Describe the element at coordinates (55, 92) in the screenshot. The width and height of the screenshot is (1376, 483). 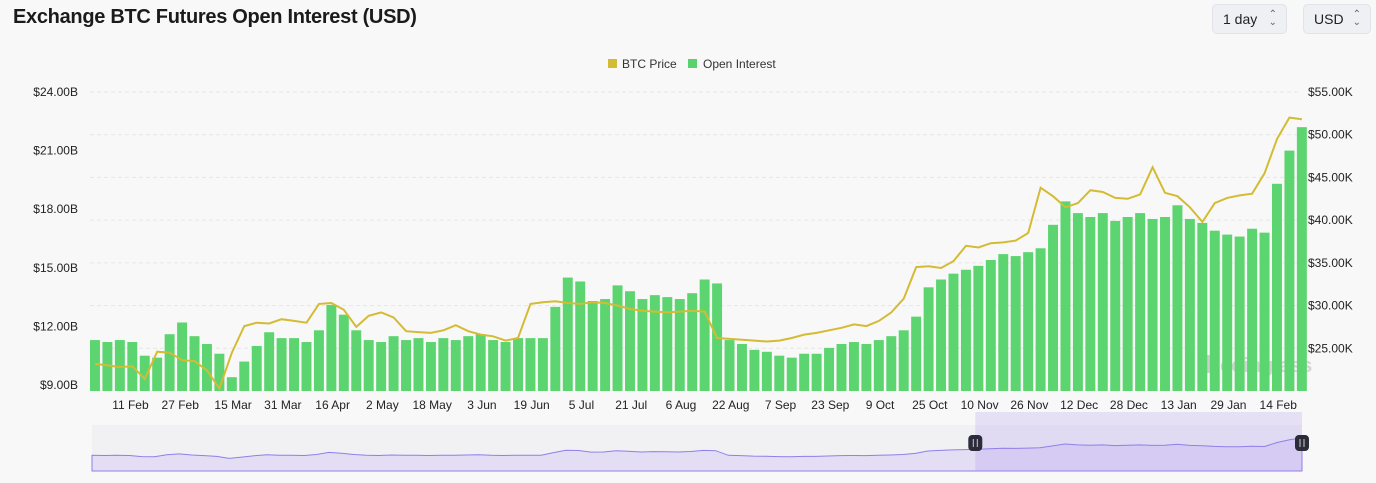
I see `left-tick-label: $24.00B` at that location.